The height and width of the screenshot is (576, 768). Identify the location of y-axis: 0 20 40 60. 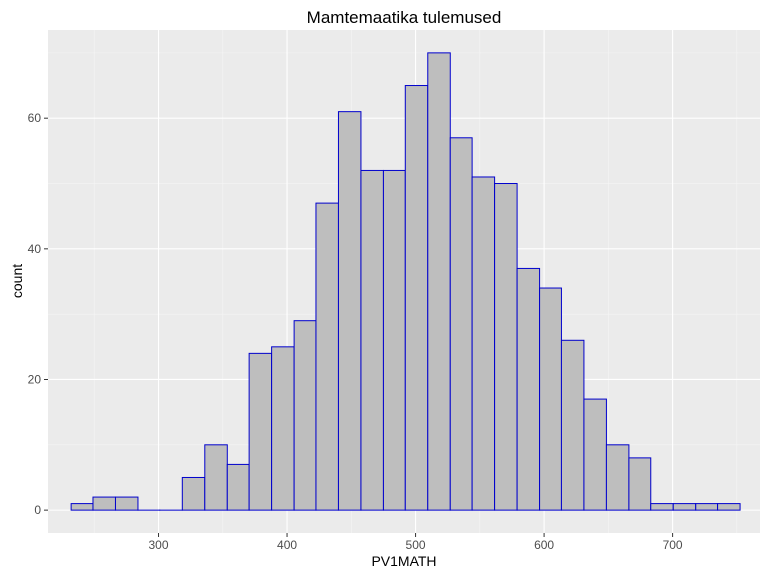
(38, 314).